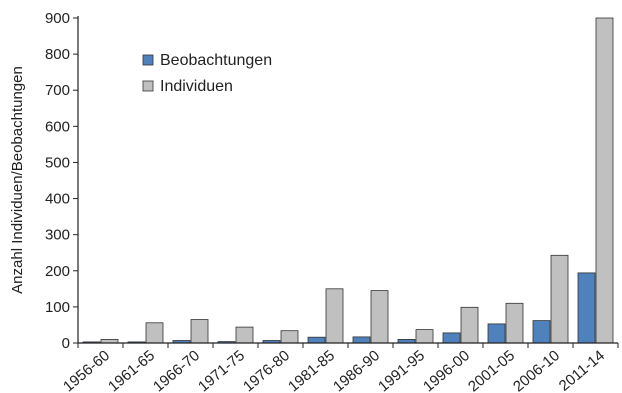 The width and height of the screenshot is (622, 393). Describe the element at coordinates (311, 370) in the screenshot. I see `x-tick-label-1981-85: 1981-85` at that location.